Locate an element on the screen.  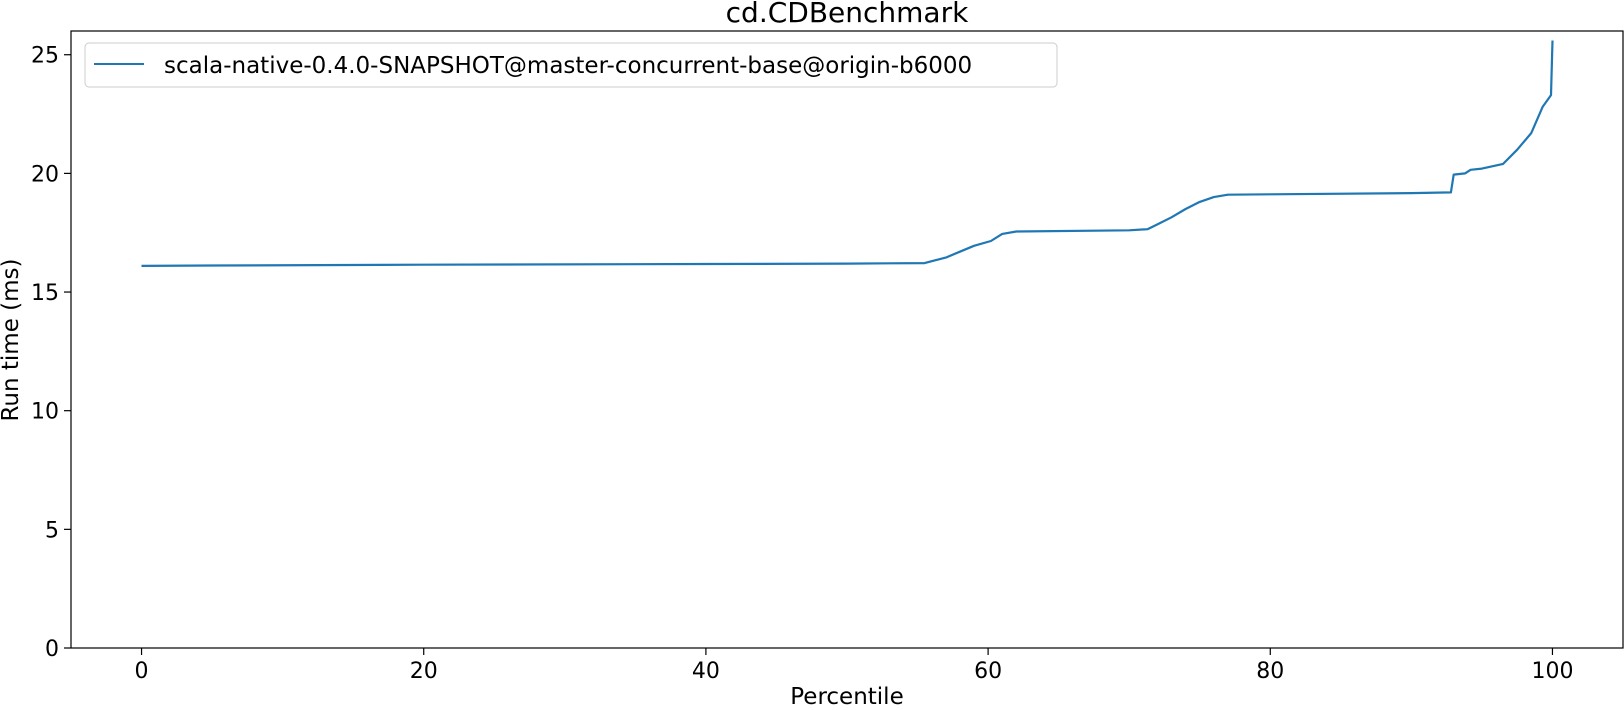
x-tick-label: 60 is located at coordinates (988, 671).